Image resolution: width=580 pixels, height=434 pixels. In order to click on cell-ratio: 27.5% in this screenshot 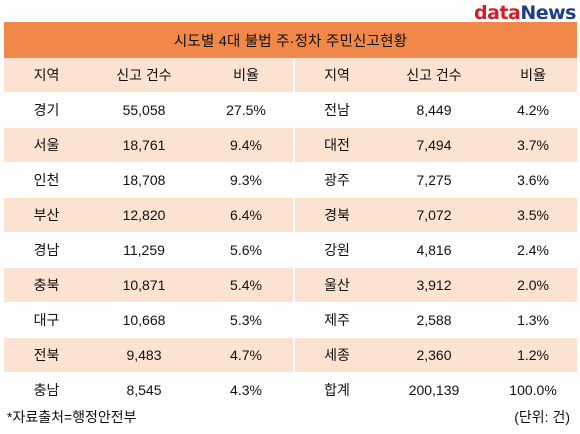, I will do `click(247, 110)`.